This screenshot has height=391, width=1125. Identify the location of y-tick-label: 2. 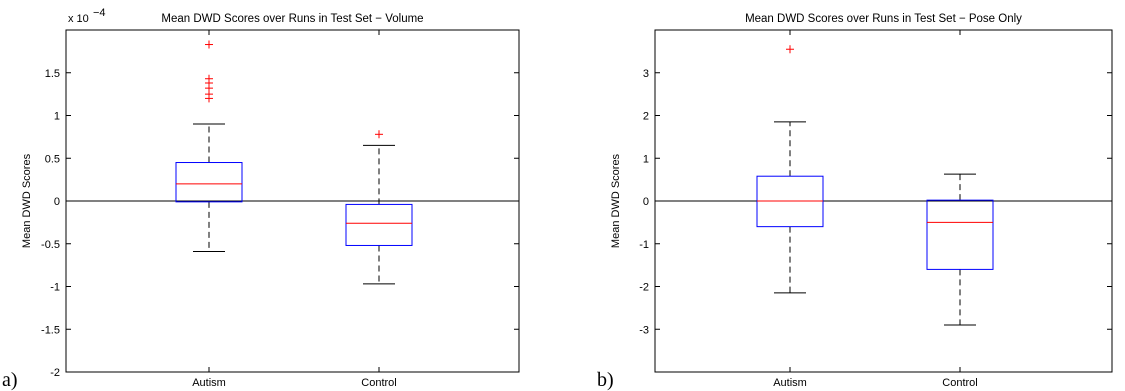
(646, 117).